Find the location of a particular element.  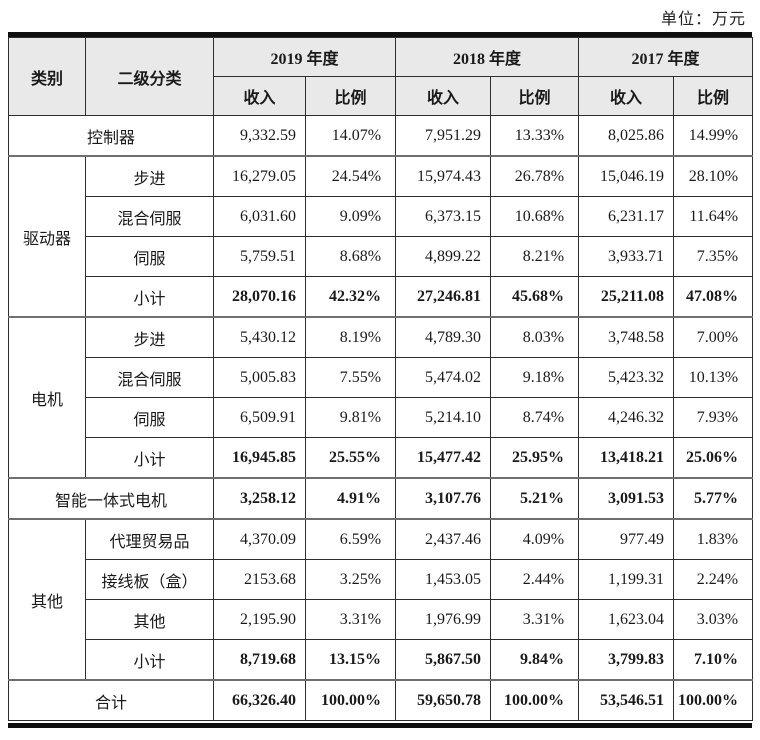

income-cell: 3,258.12 is located at coordinates (259, 498).